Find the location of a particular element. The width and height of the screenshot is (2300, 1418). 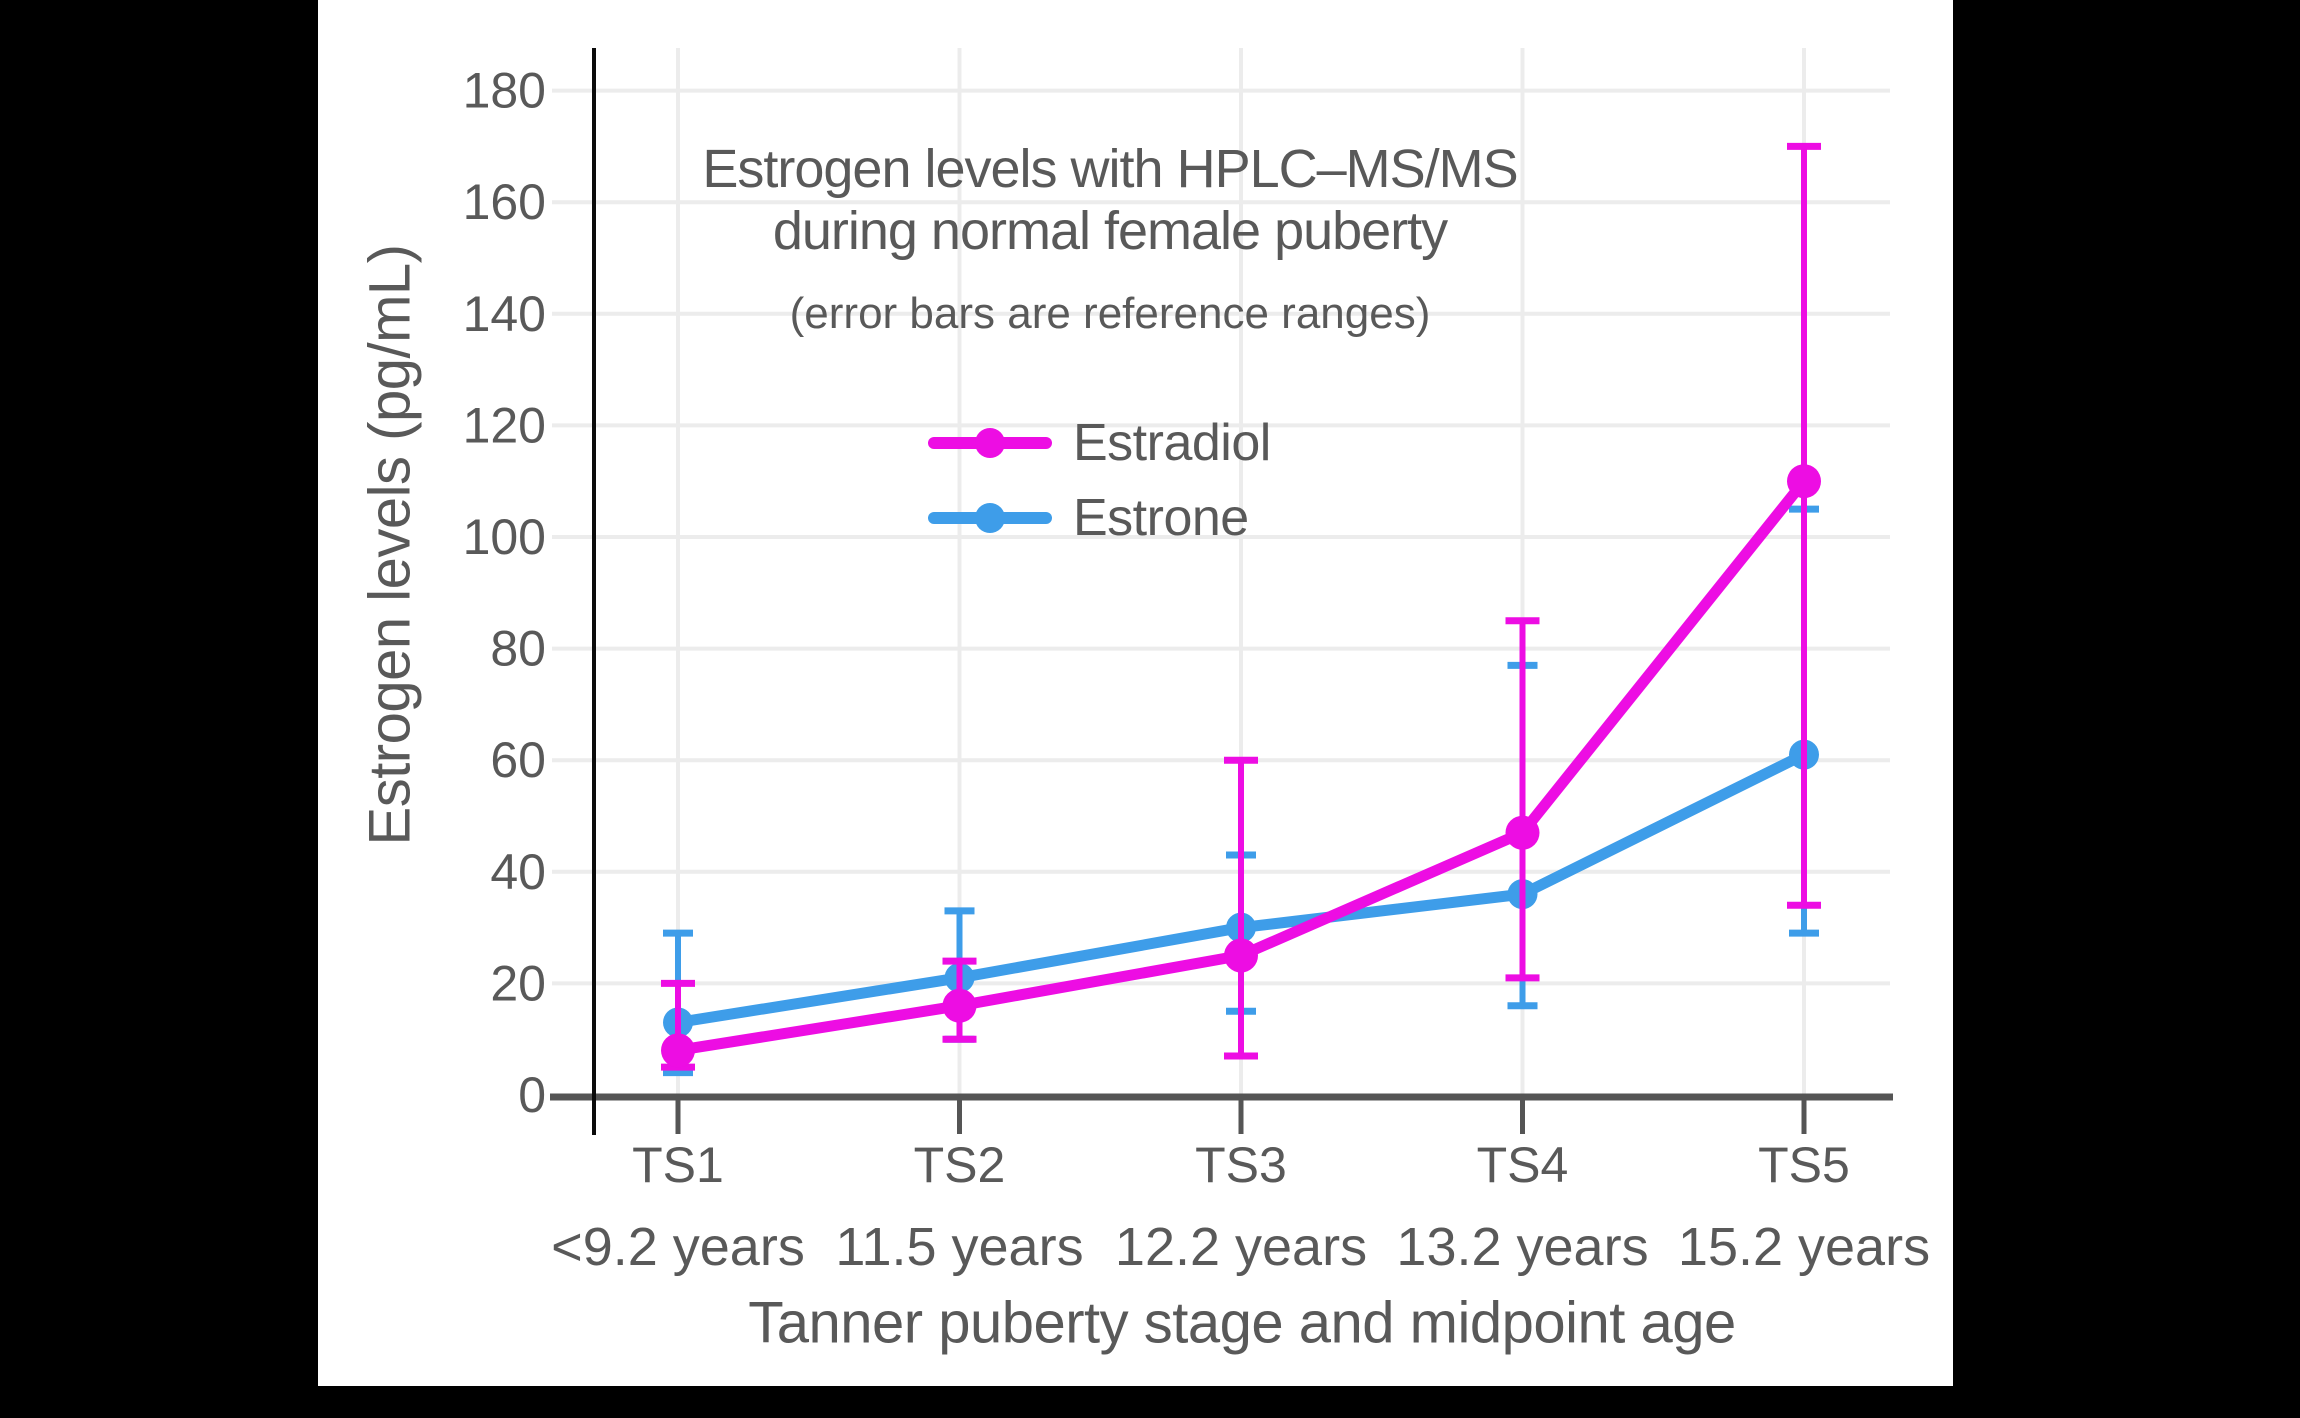

y-axis-title: Estrogen levels (pg/mL) is located at coordinates (390, 545).